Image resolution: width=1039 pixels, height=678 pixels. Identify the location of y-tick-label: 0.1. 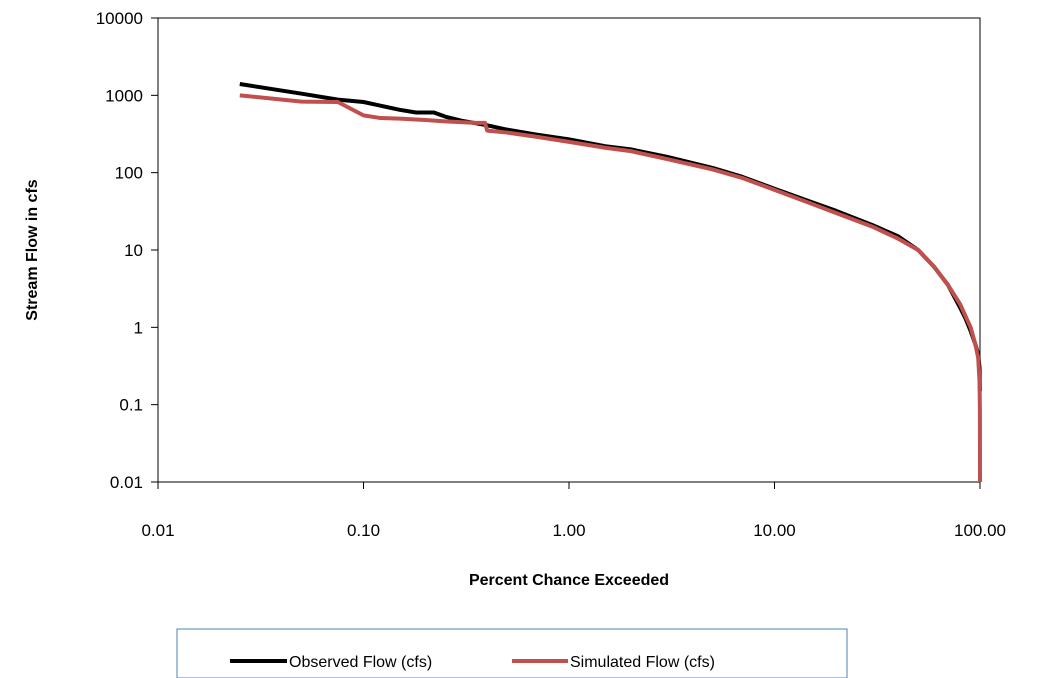
(131, 405).